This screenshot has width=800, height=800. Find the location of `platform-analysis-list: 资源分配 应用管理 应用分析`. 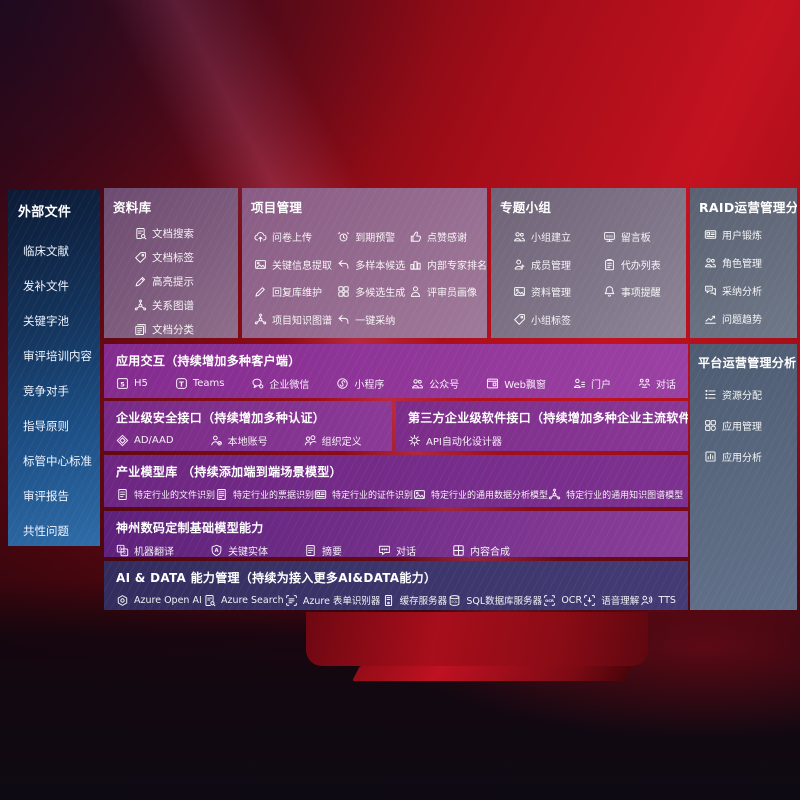

platform-analysis-list: 资源分配 应用管理 应用分析 is located at coordinates (743, 417).